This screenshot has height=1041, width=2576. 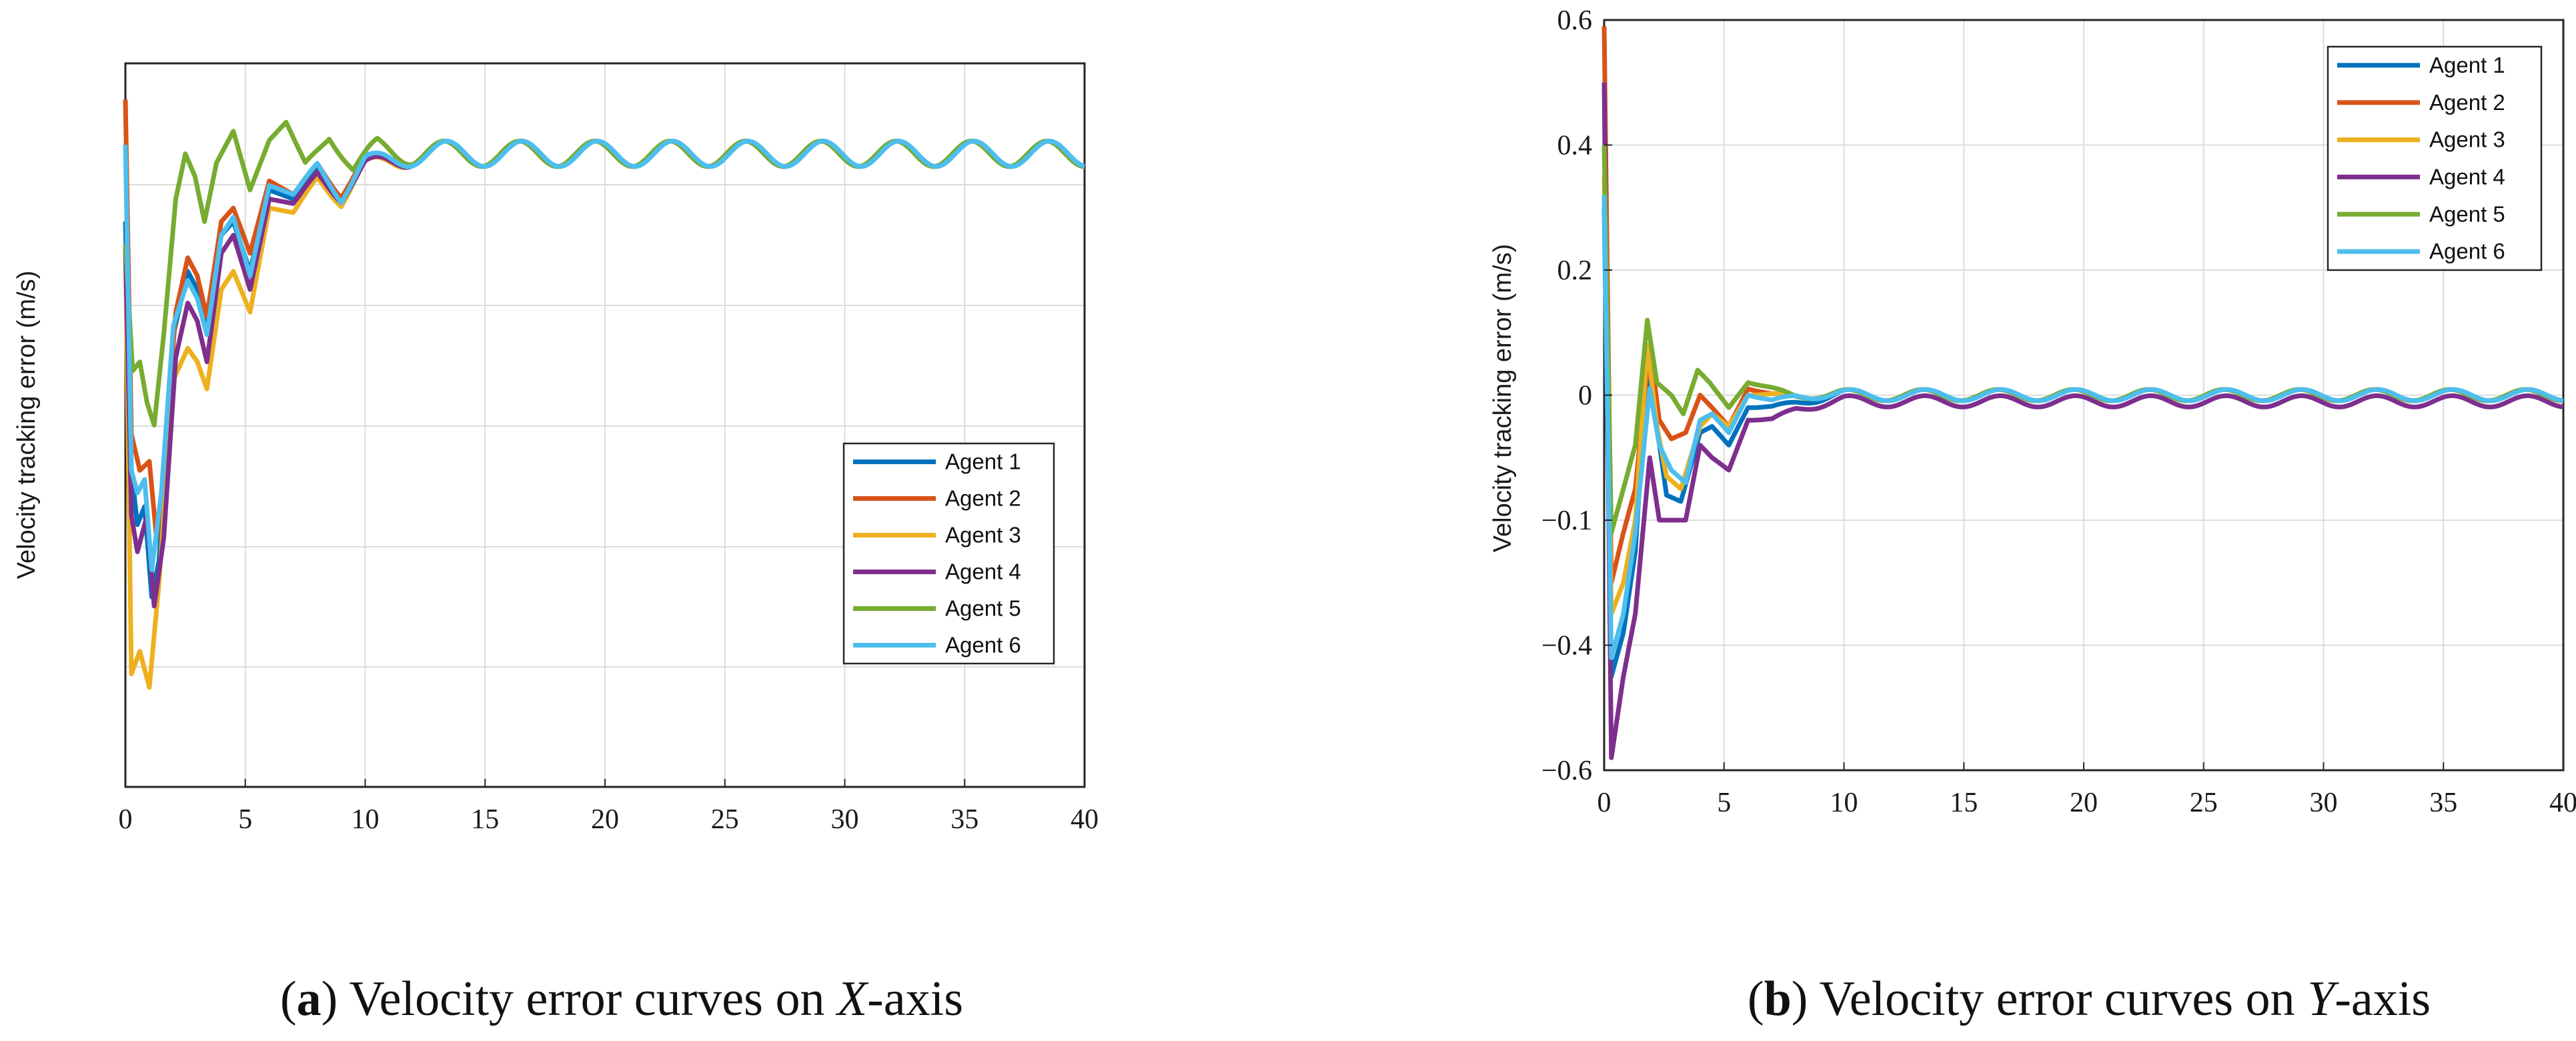 I want to click on panel-a-caption-text: ) Velocity error curves on, so click(x=579, y=999).